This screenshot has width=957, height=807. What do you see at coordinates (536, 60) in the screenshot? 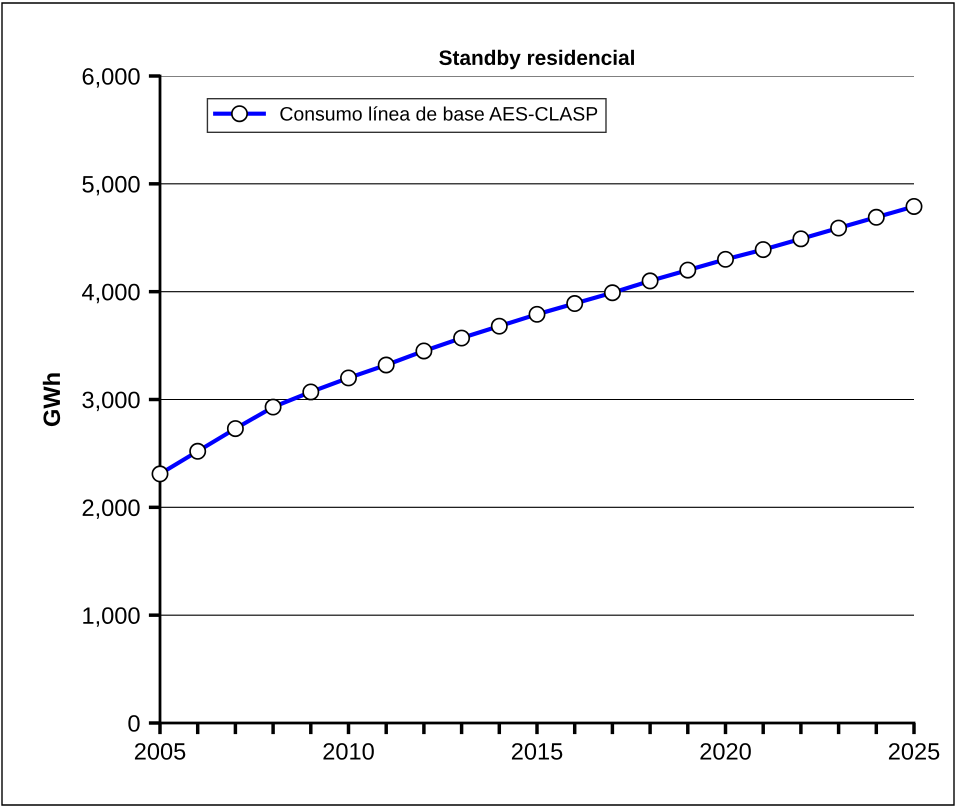
I see `chart-title: Standby residencial` at bounding box center [536, 60].